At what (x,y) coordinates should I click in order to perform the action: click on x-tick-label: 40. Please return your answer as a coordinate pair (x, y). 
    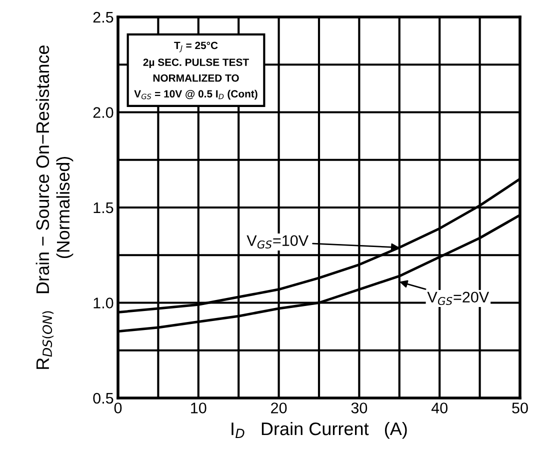
    Looking at the image, I should click on (439, 408).